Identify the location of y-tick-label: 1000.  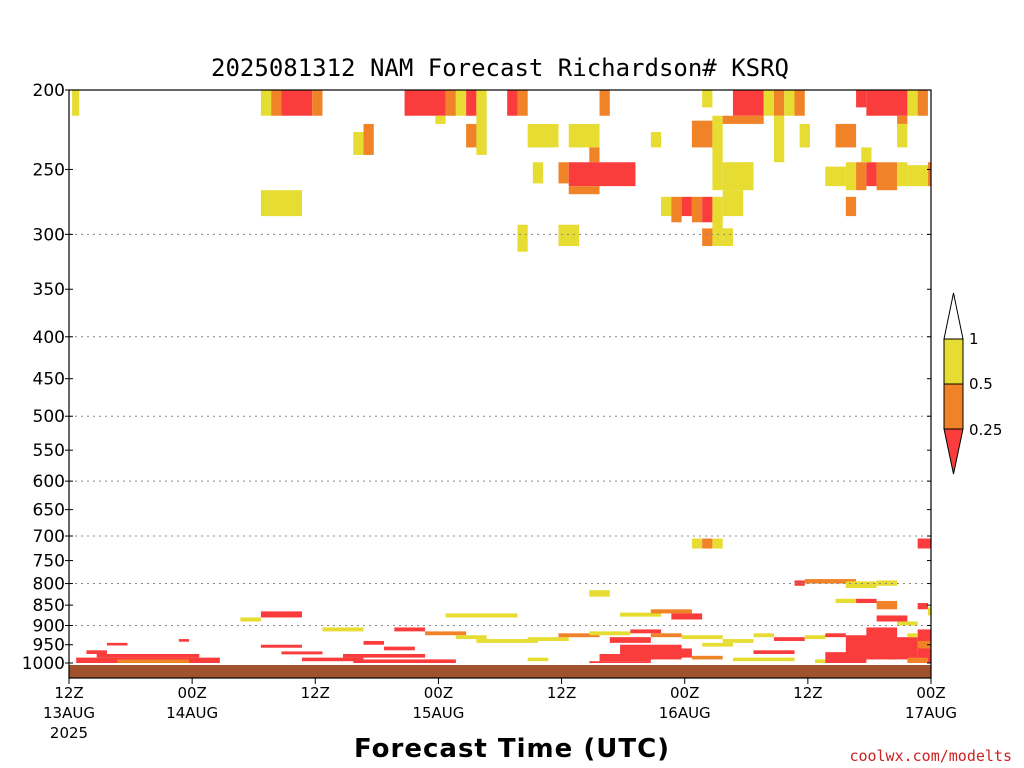
(43, 664).